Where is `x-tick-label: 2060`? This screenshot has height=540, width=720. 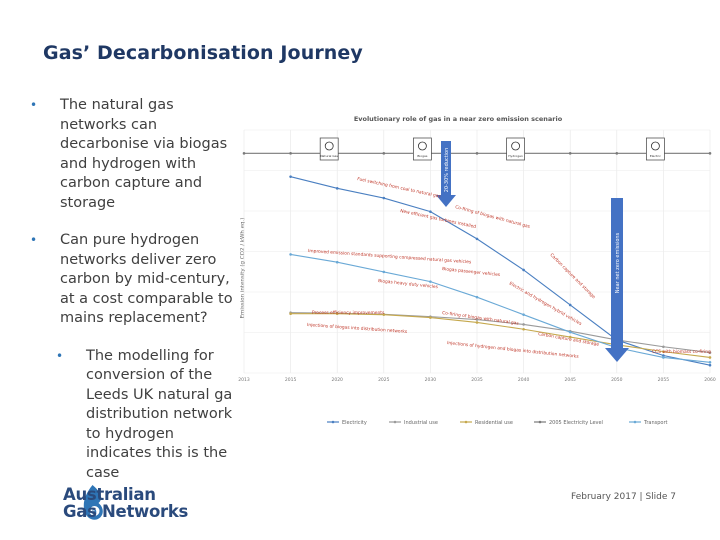
x-tick-label: 2060 is located at coordinates (710, 380).